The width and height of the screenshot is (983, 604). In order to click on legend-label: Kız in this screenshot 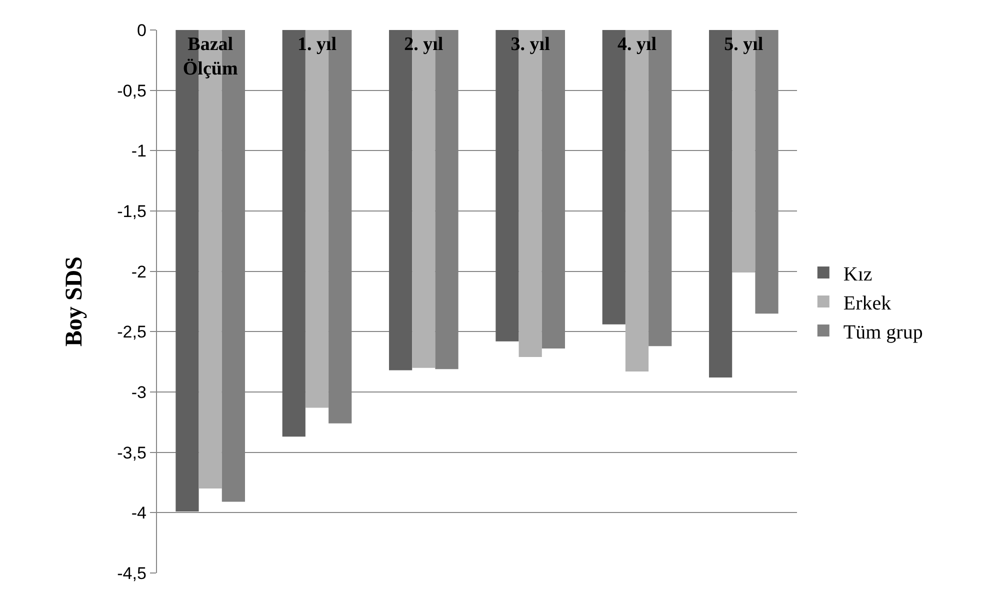, I will do `click(857, 274)`.